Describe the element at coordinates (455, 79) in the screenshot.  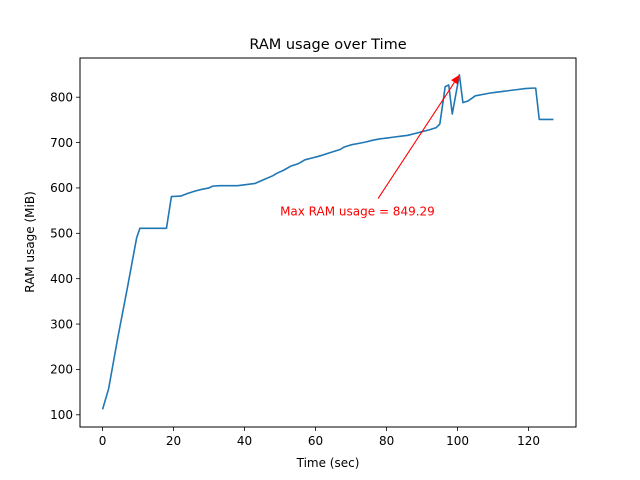
I see `annotation-arrowhead` at that location.